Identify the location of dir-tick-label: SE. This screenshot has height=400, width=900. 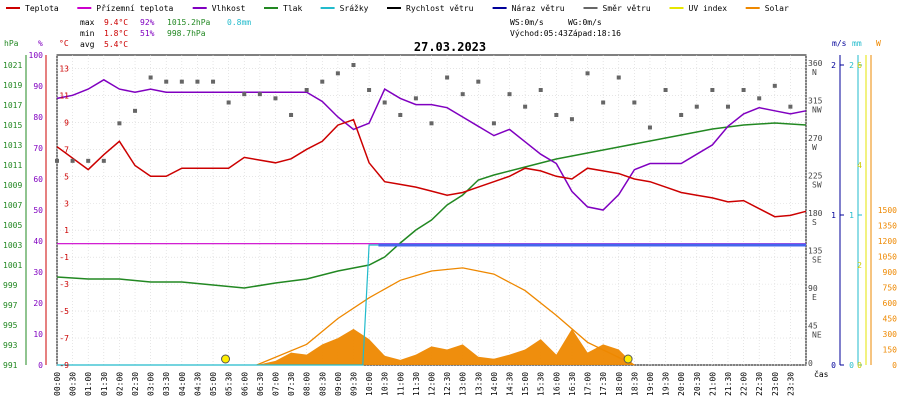
(817, 260).